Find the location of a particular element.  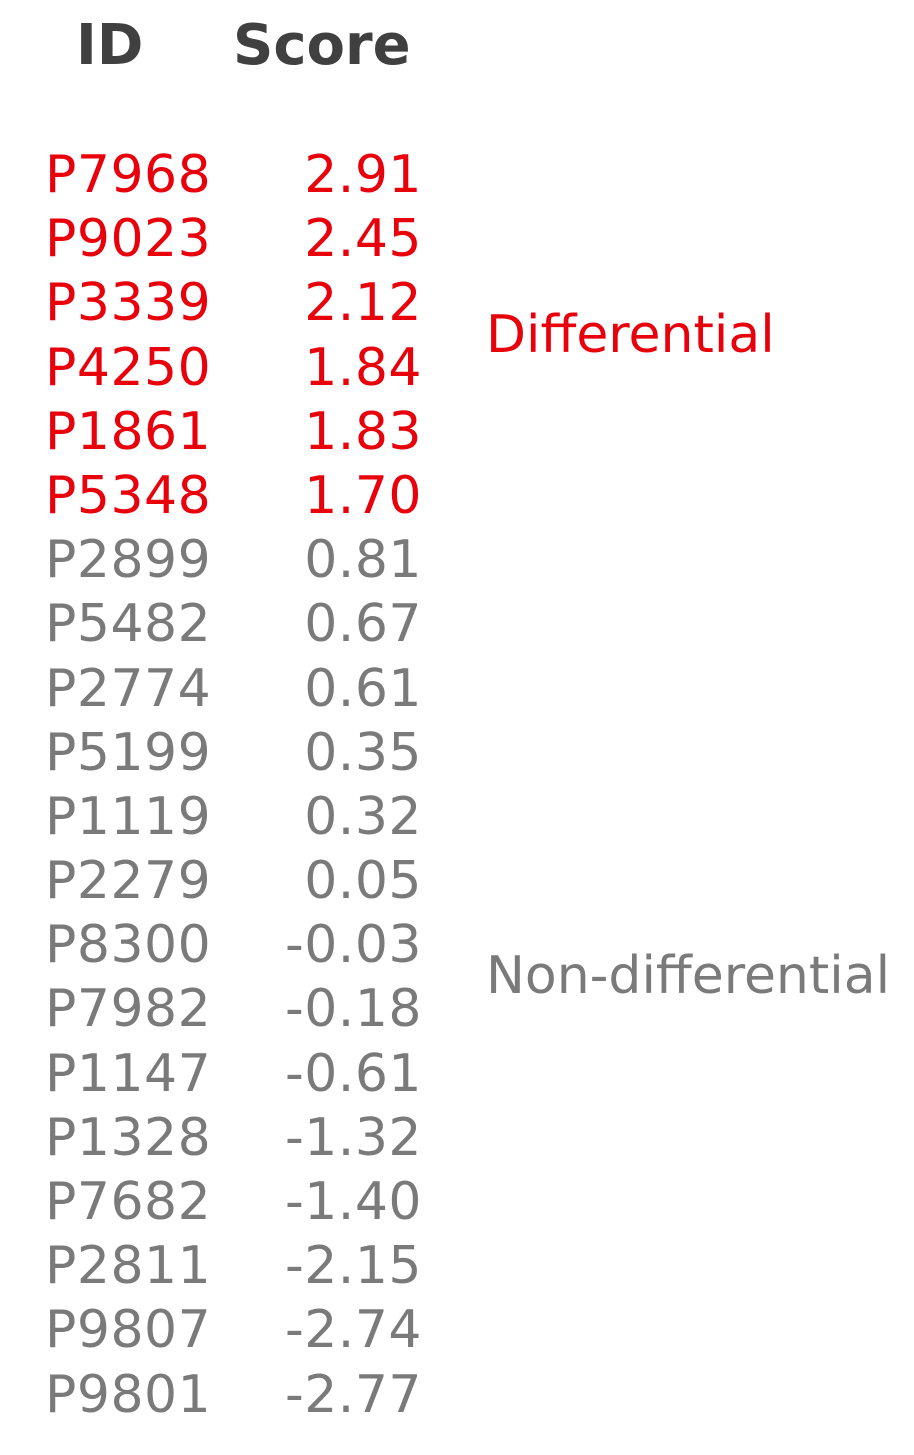

row-id: P7968 is located at coordinates (128, 175).